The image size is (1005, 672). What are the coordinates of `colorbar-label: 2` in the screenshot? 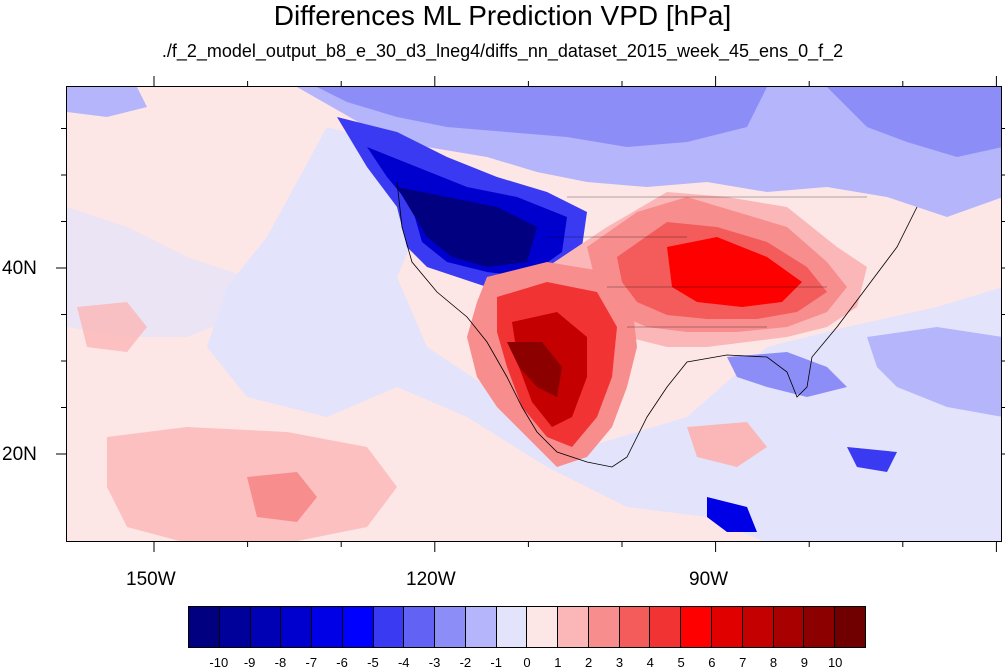 It's located at (589, 662).